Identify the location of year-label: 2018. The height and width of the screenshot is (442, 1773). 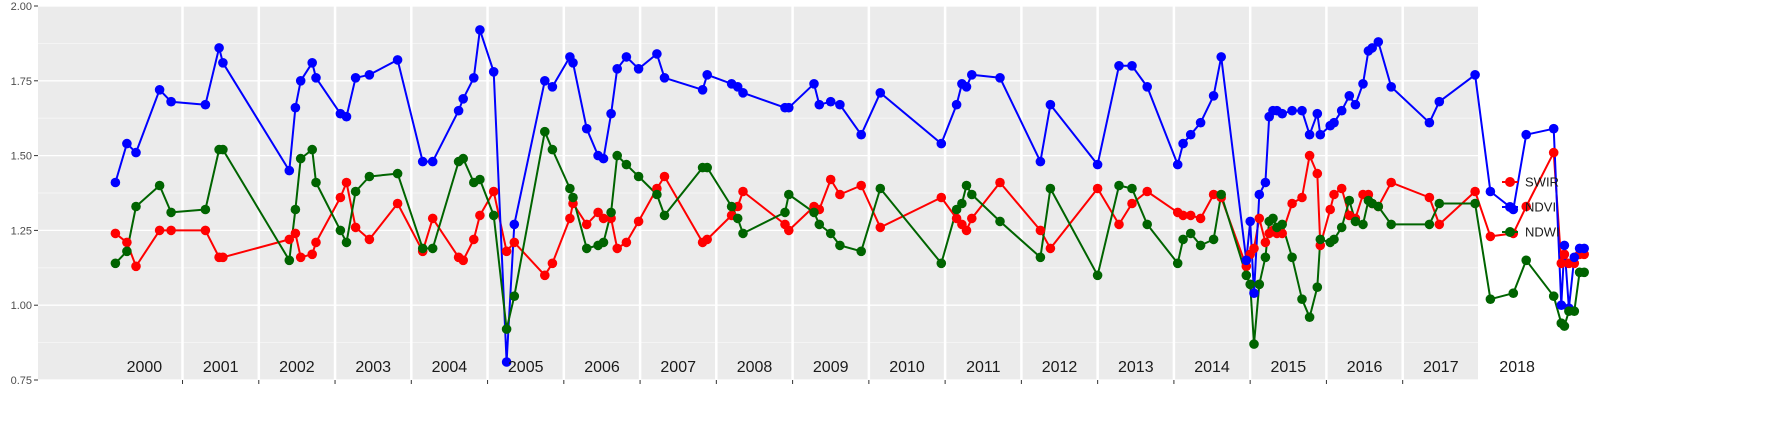
(1517, 367).